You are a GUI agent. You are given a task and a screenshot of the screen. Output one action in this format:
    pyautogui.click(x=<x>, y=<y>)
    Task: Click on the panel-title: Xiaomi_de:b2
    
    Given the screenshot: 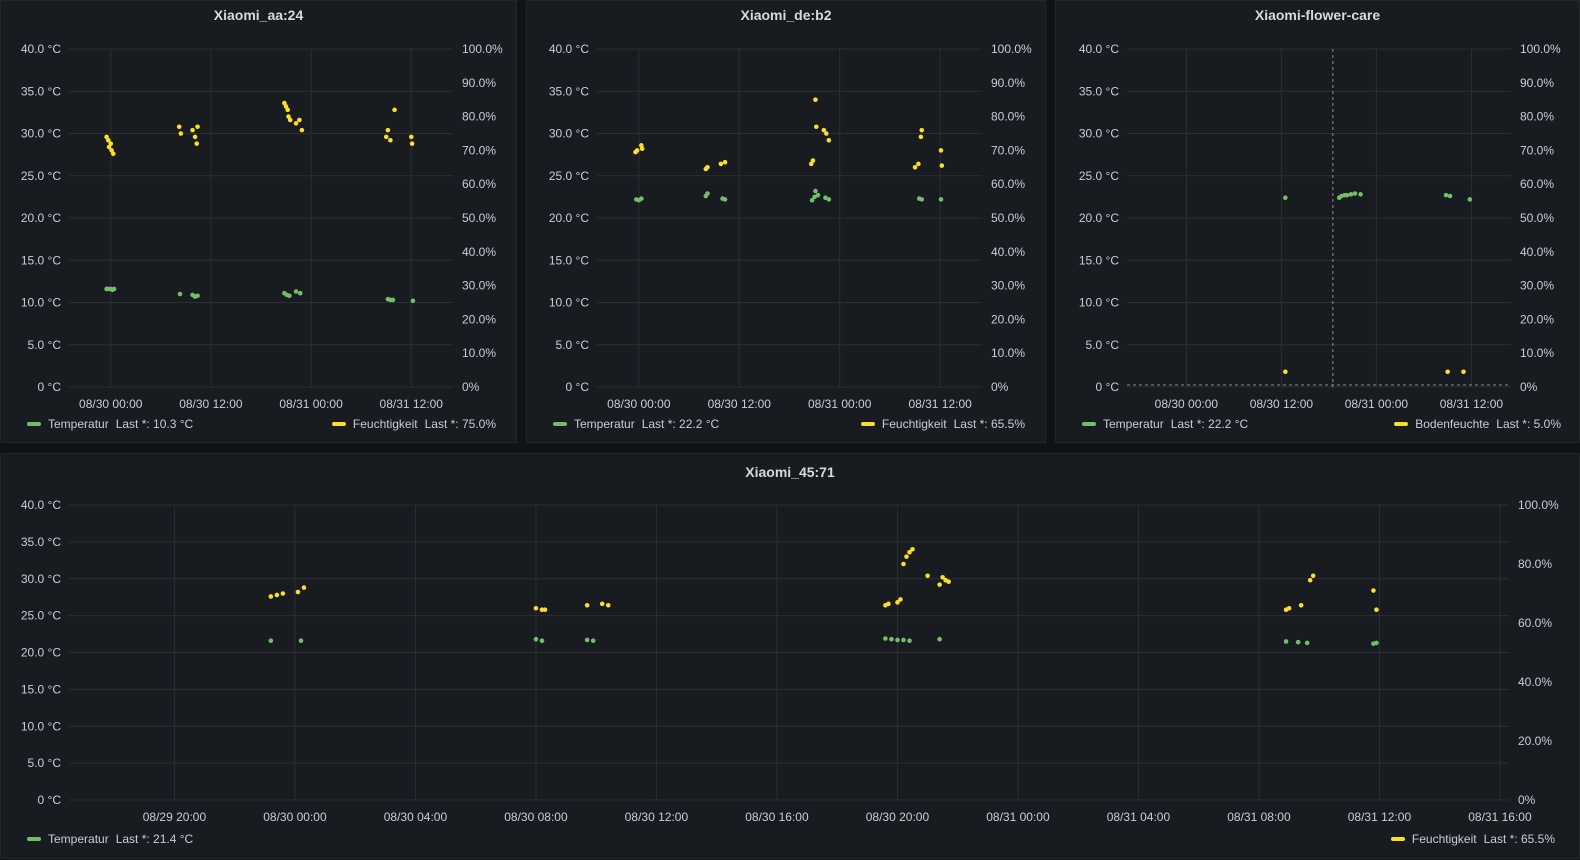 What is the action you would take?
    pyautogui.click(x=786, y=15)
    